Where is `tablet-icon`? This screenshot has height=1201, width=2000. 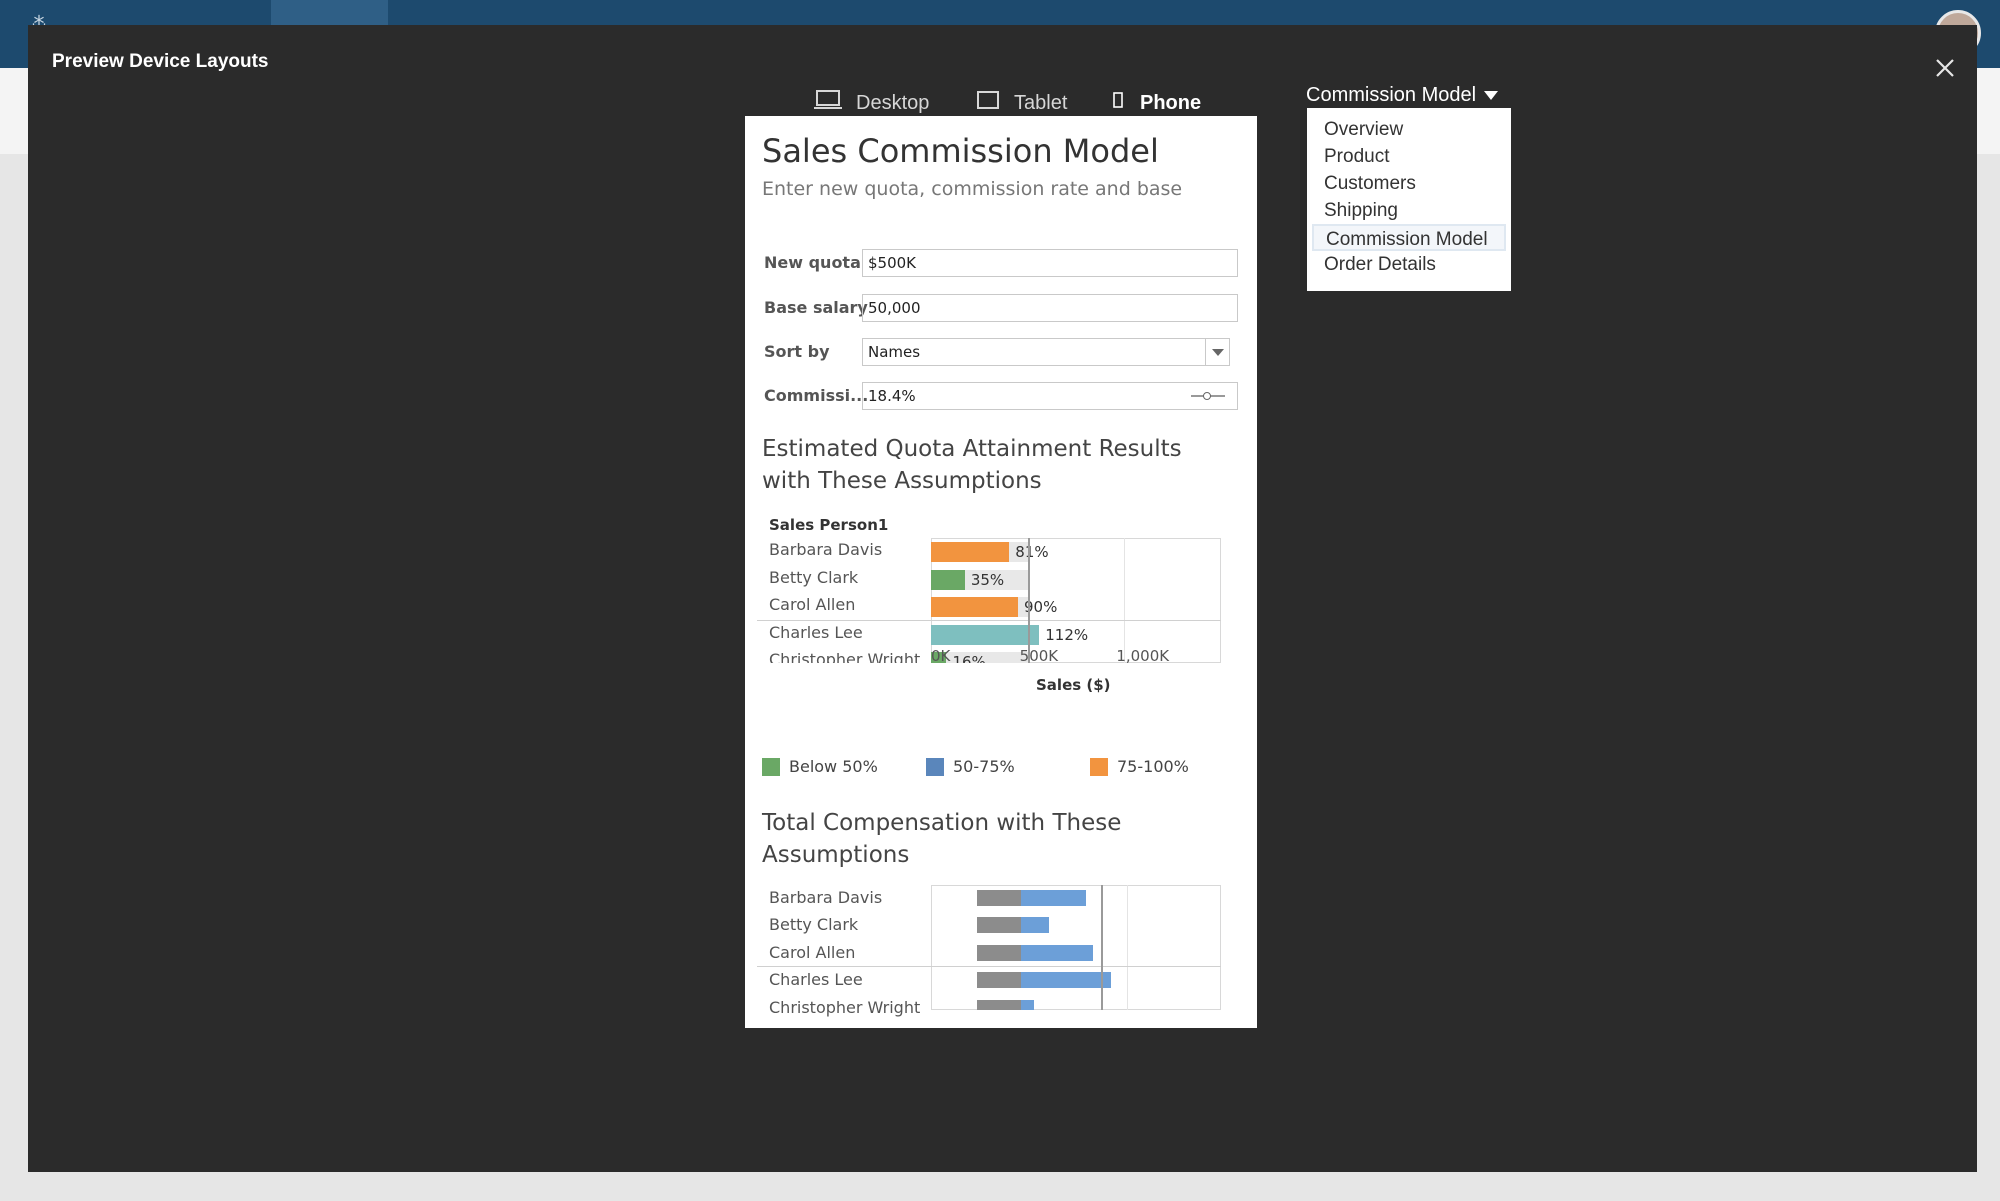
tablet-icon is located at coordinates (988, 103).